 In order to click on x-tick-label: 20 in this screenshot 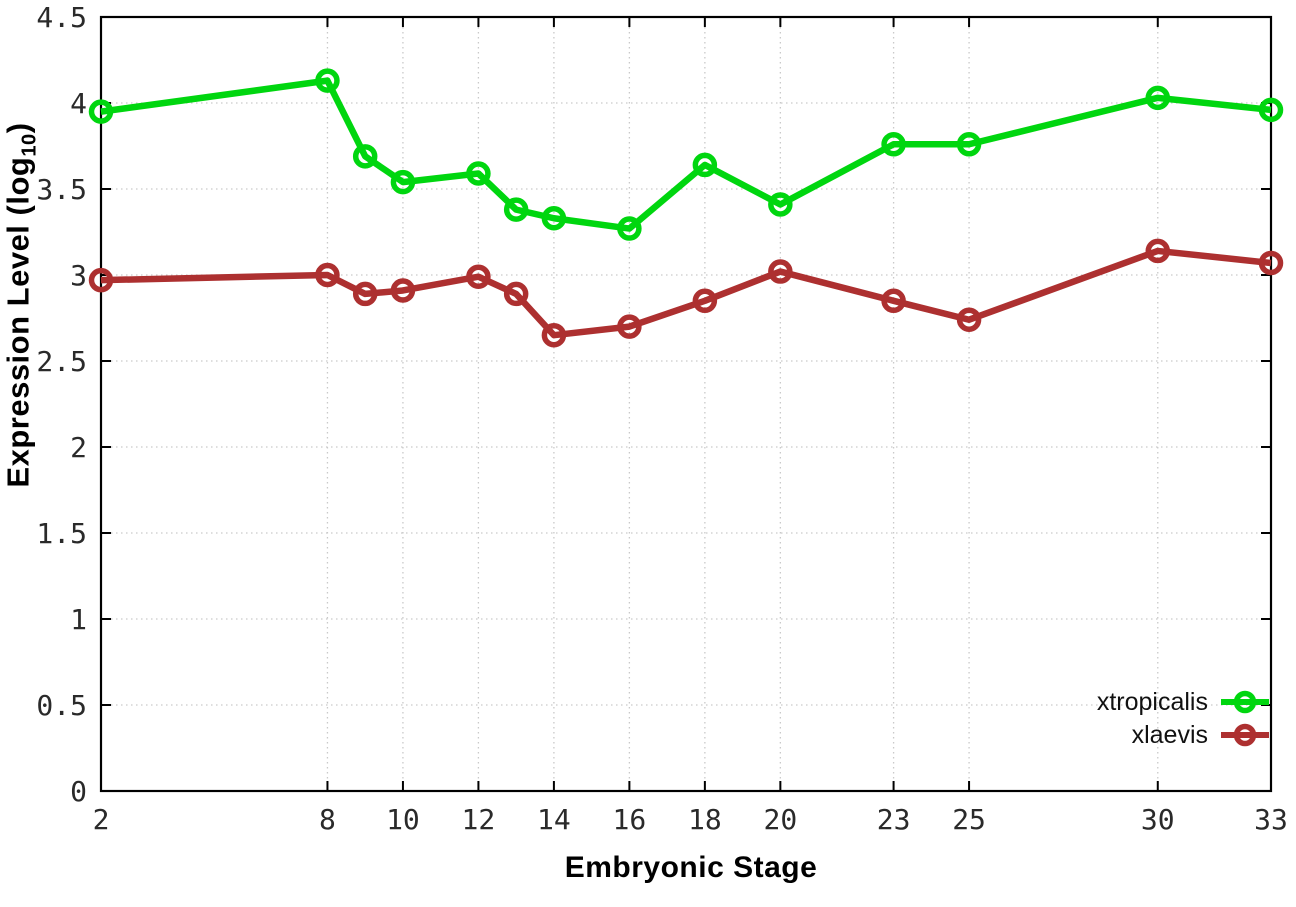, I will do `click(780, 819)`.